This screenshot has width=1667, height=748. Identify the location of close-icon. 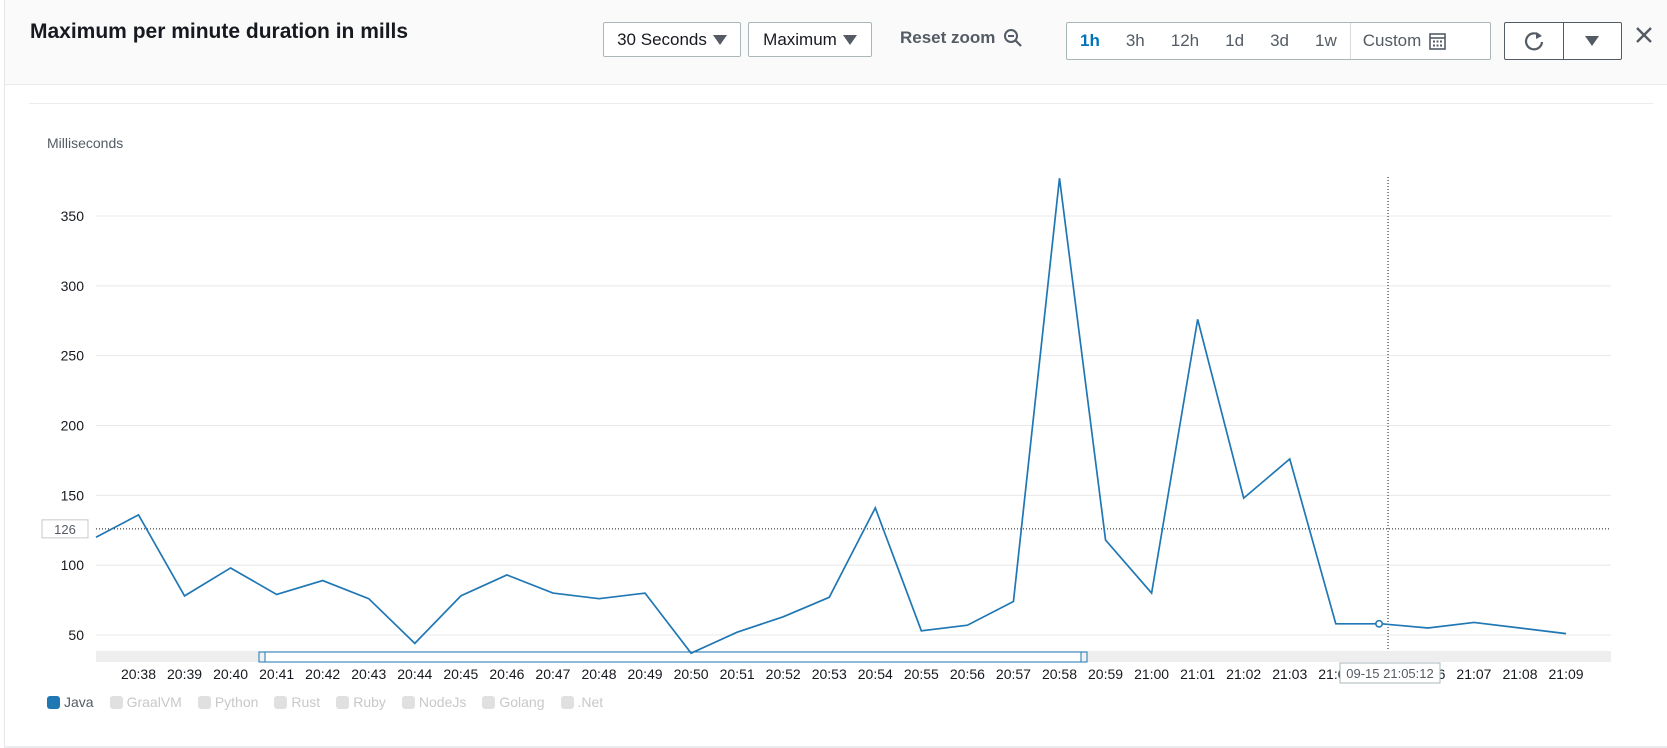
(1644, 35).